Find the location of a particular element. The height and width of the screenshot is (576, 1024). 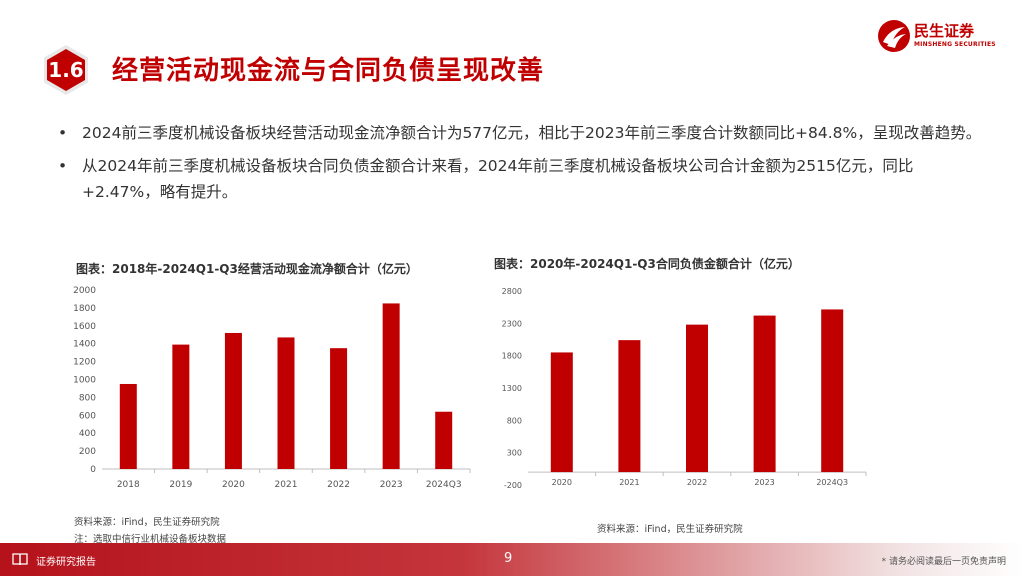

left-chart-bar-2021 is located at coordinates (286, 403).